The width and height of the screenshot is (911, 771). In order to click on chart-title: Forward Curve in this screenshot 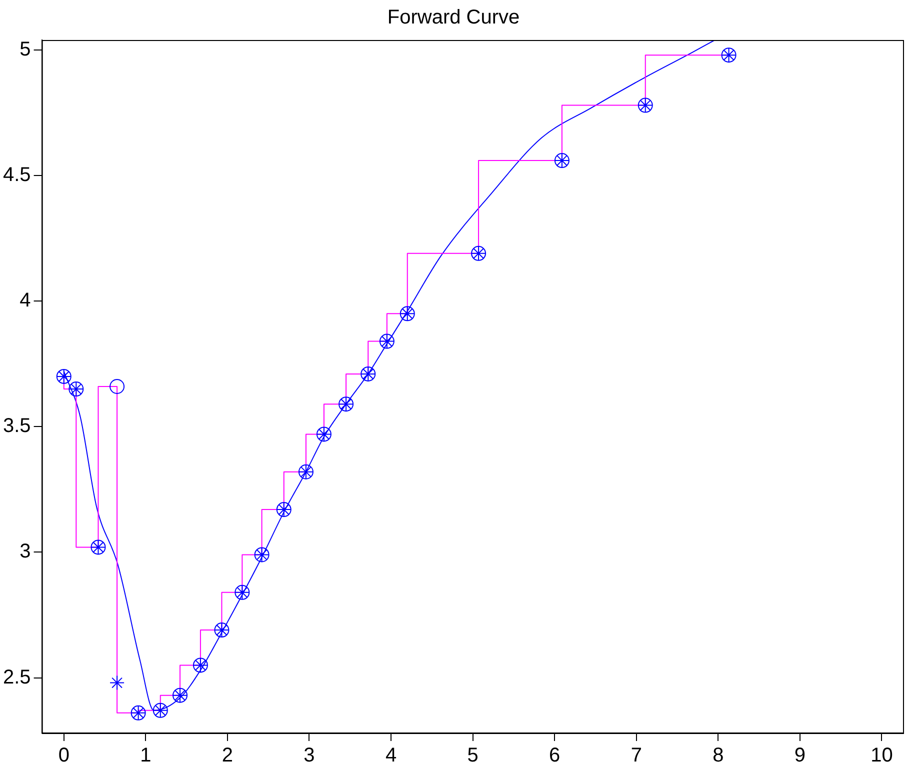, I will do `click(453, 17)`.